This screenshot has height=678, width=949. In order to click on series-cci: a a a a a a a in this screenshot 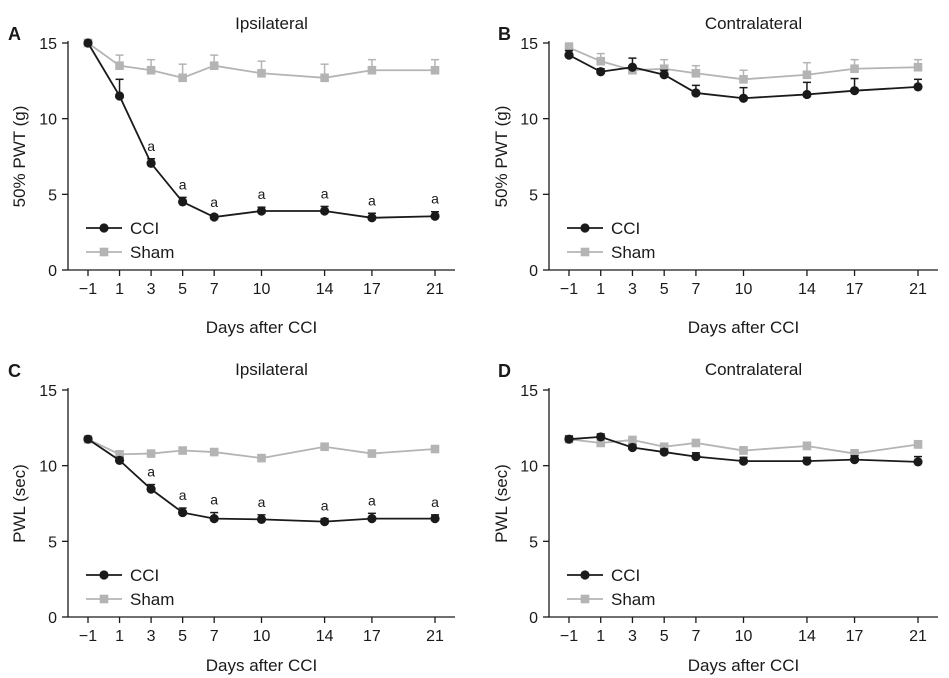, I will do `click(261, 480)`.